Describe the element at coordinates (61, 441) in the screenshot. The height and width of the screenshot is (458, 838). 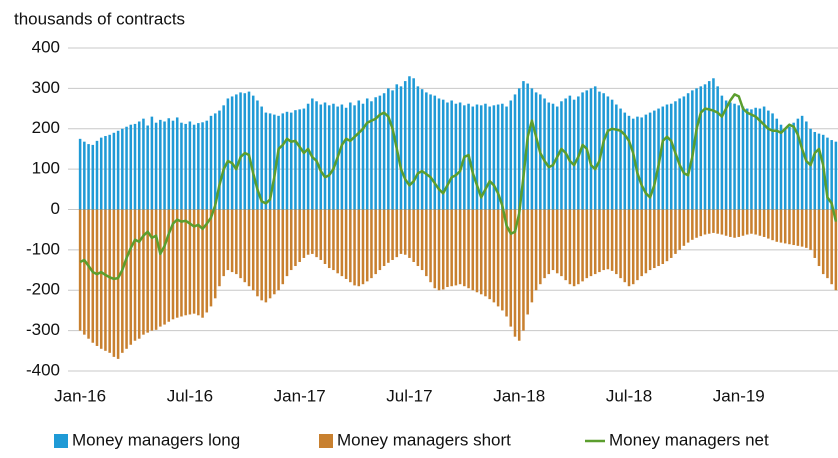
I see `legend-swatch` at that location.